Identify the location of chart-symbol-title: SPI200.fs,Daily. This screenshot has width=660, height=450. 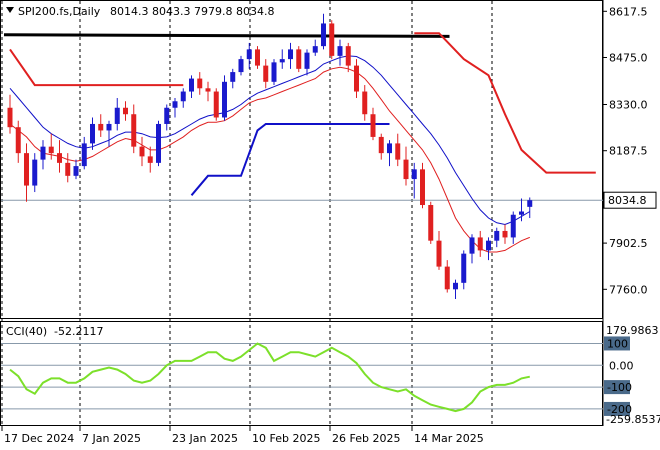
(59, 11).